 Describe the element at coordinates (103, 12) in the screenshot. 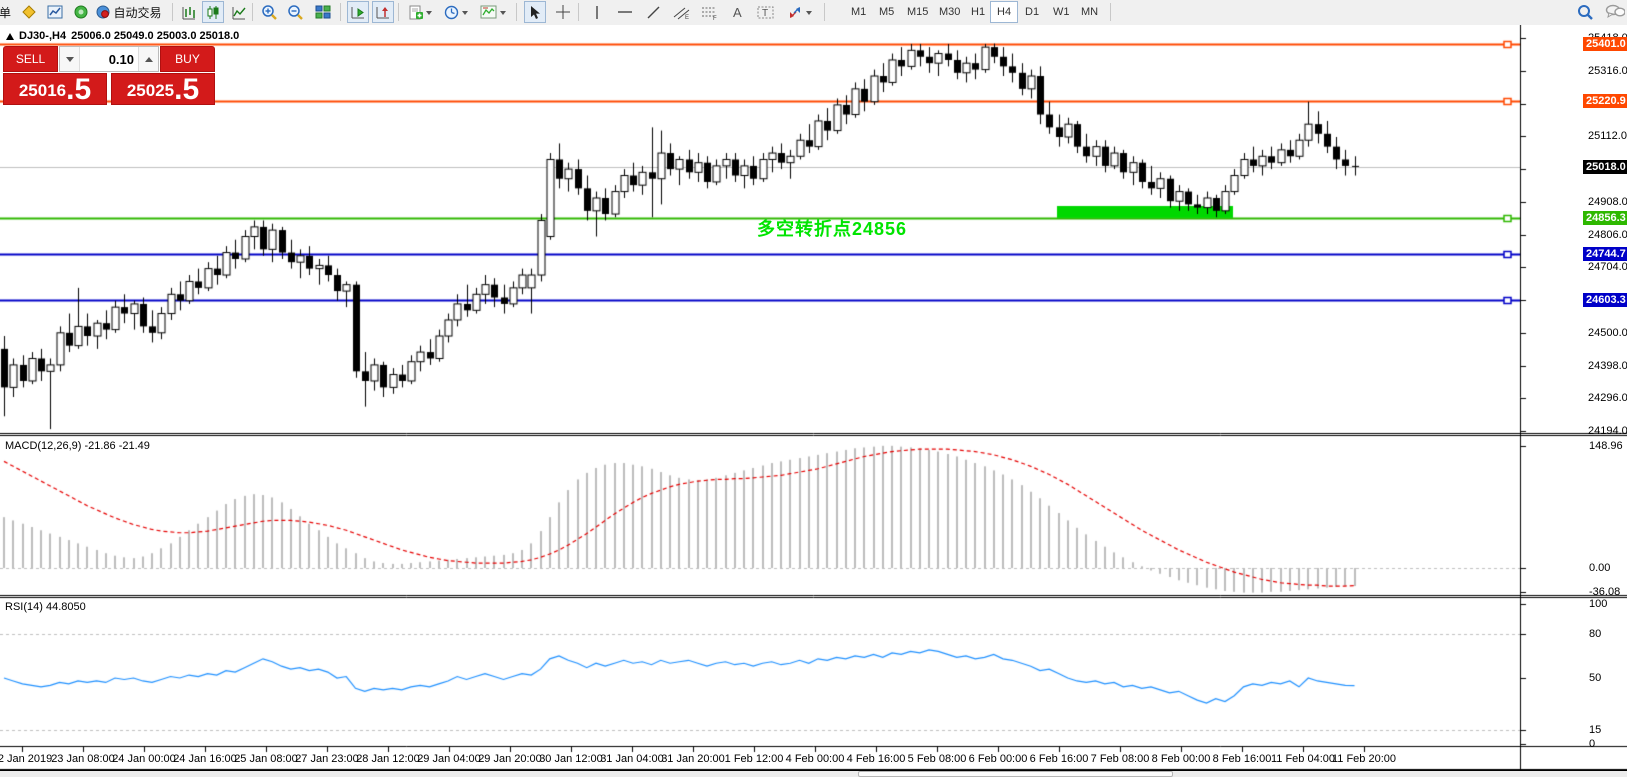

I see `autotrading-icon` at that location.